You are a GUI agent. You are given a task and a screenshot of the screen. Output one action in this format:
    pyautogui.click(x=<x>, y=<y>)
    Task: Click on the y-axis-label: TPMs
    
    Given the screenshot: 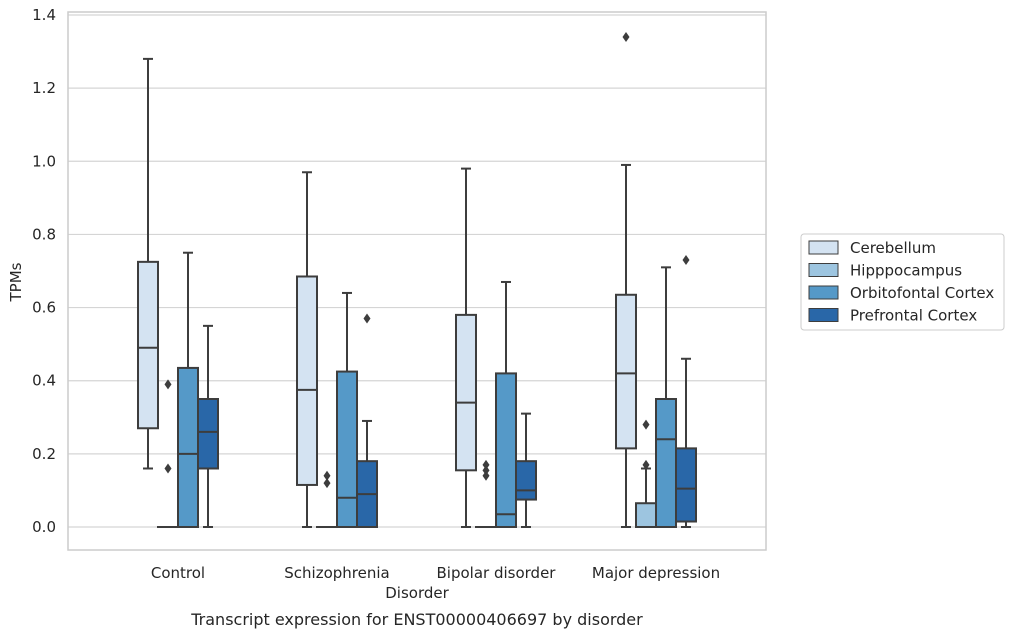 What is the action you would take?
    pyautogui.click(x=16, y=282)
    